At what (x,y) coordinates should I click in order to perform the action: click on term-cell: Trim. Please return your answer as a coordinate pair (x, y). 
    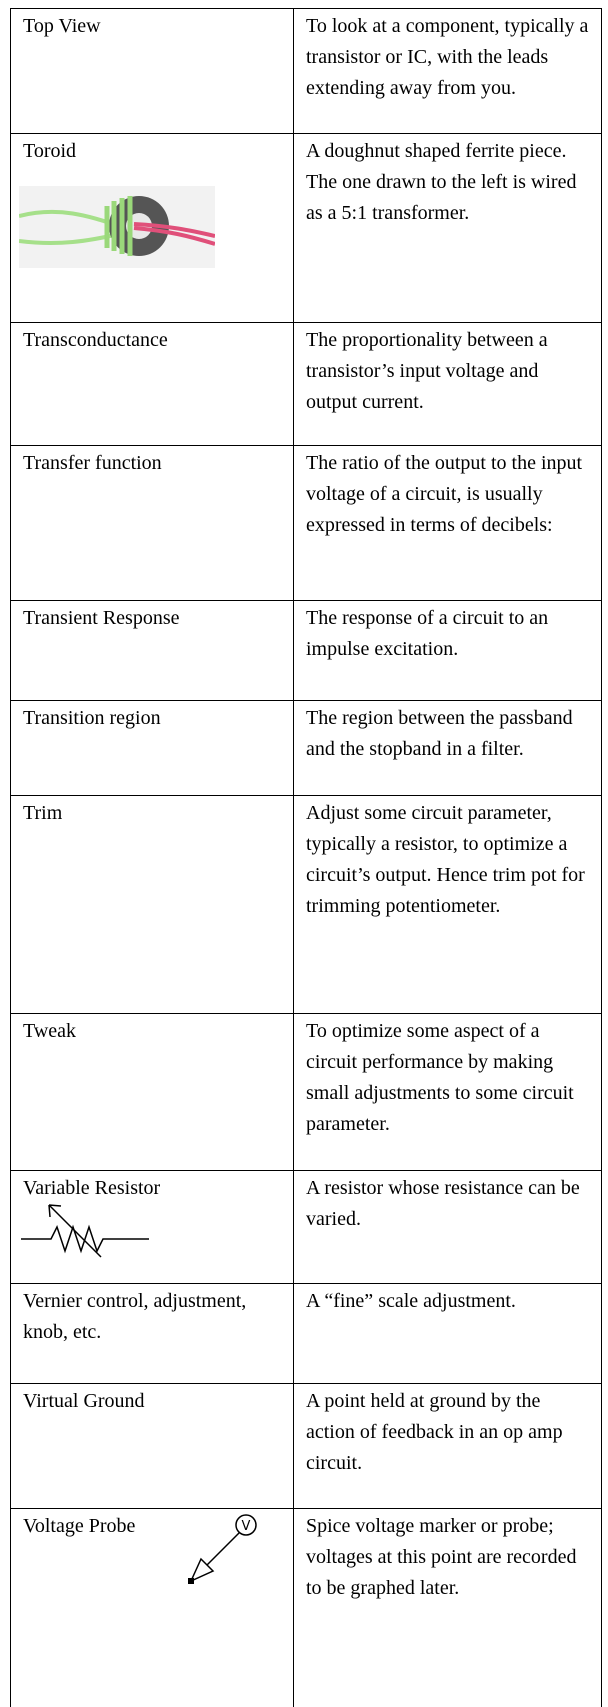
    Looking at the image, I should click on (152, 904).